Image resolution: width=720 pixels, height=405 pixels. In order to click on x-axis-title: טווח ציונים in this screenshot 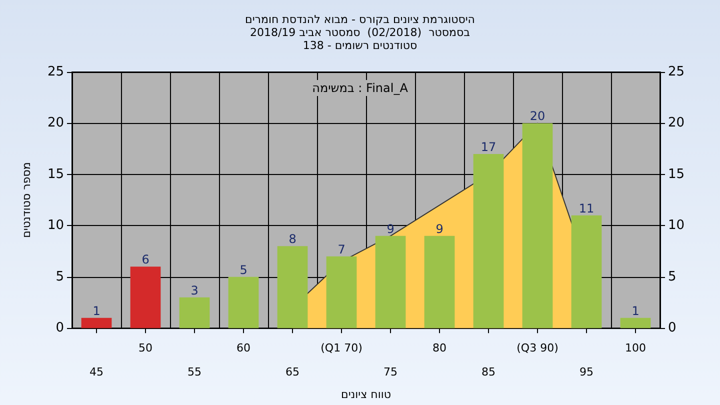, I will do `click(366, 394)`.